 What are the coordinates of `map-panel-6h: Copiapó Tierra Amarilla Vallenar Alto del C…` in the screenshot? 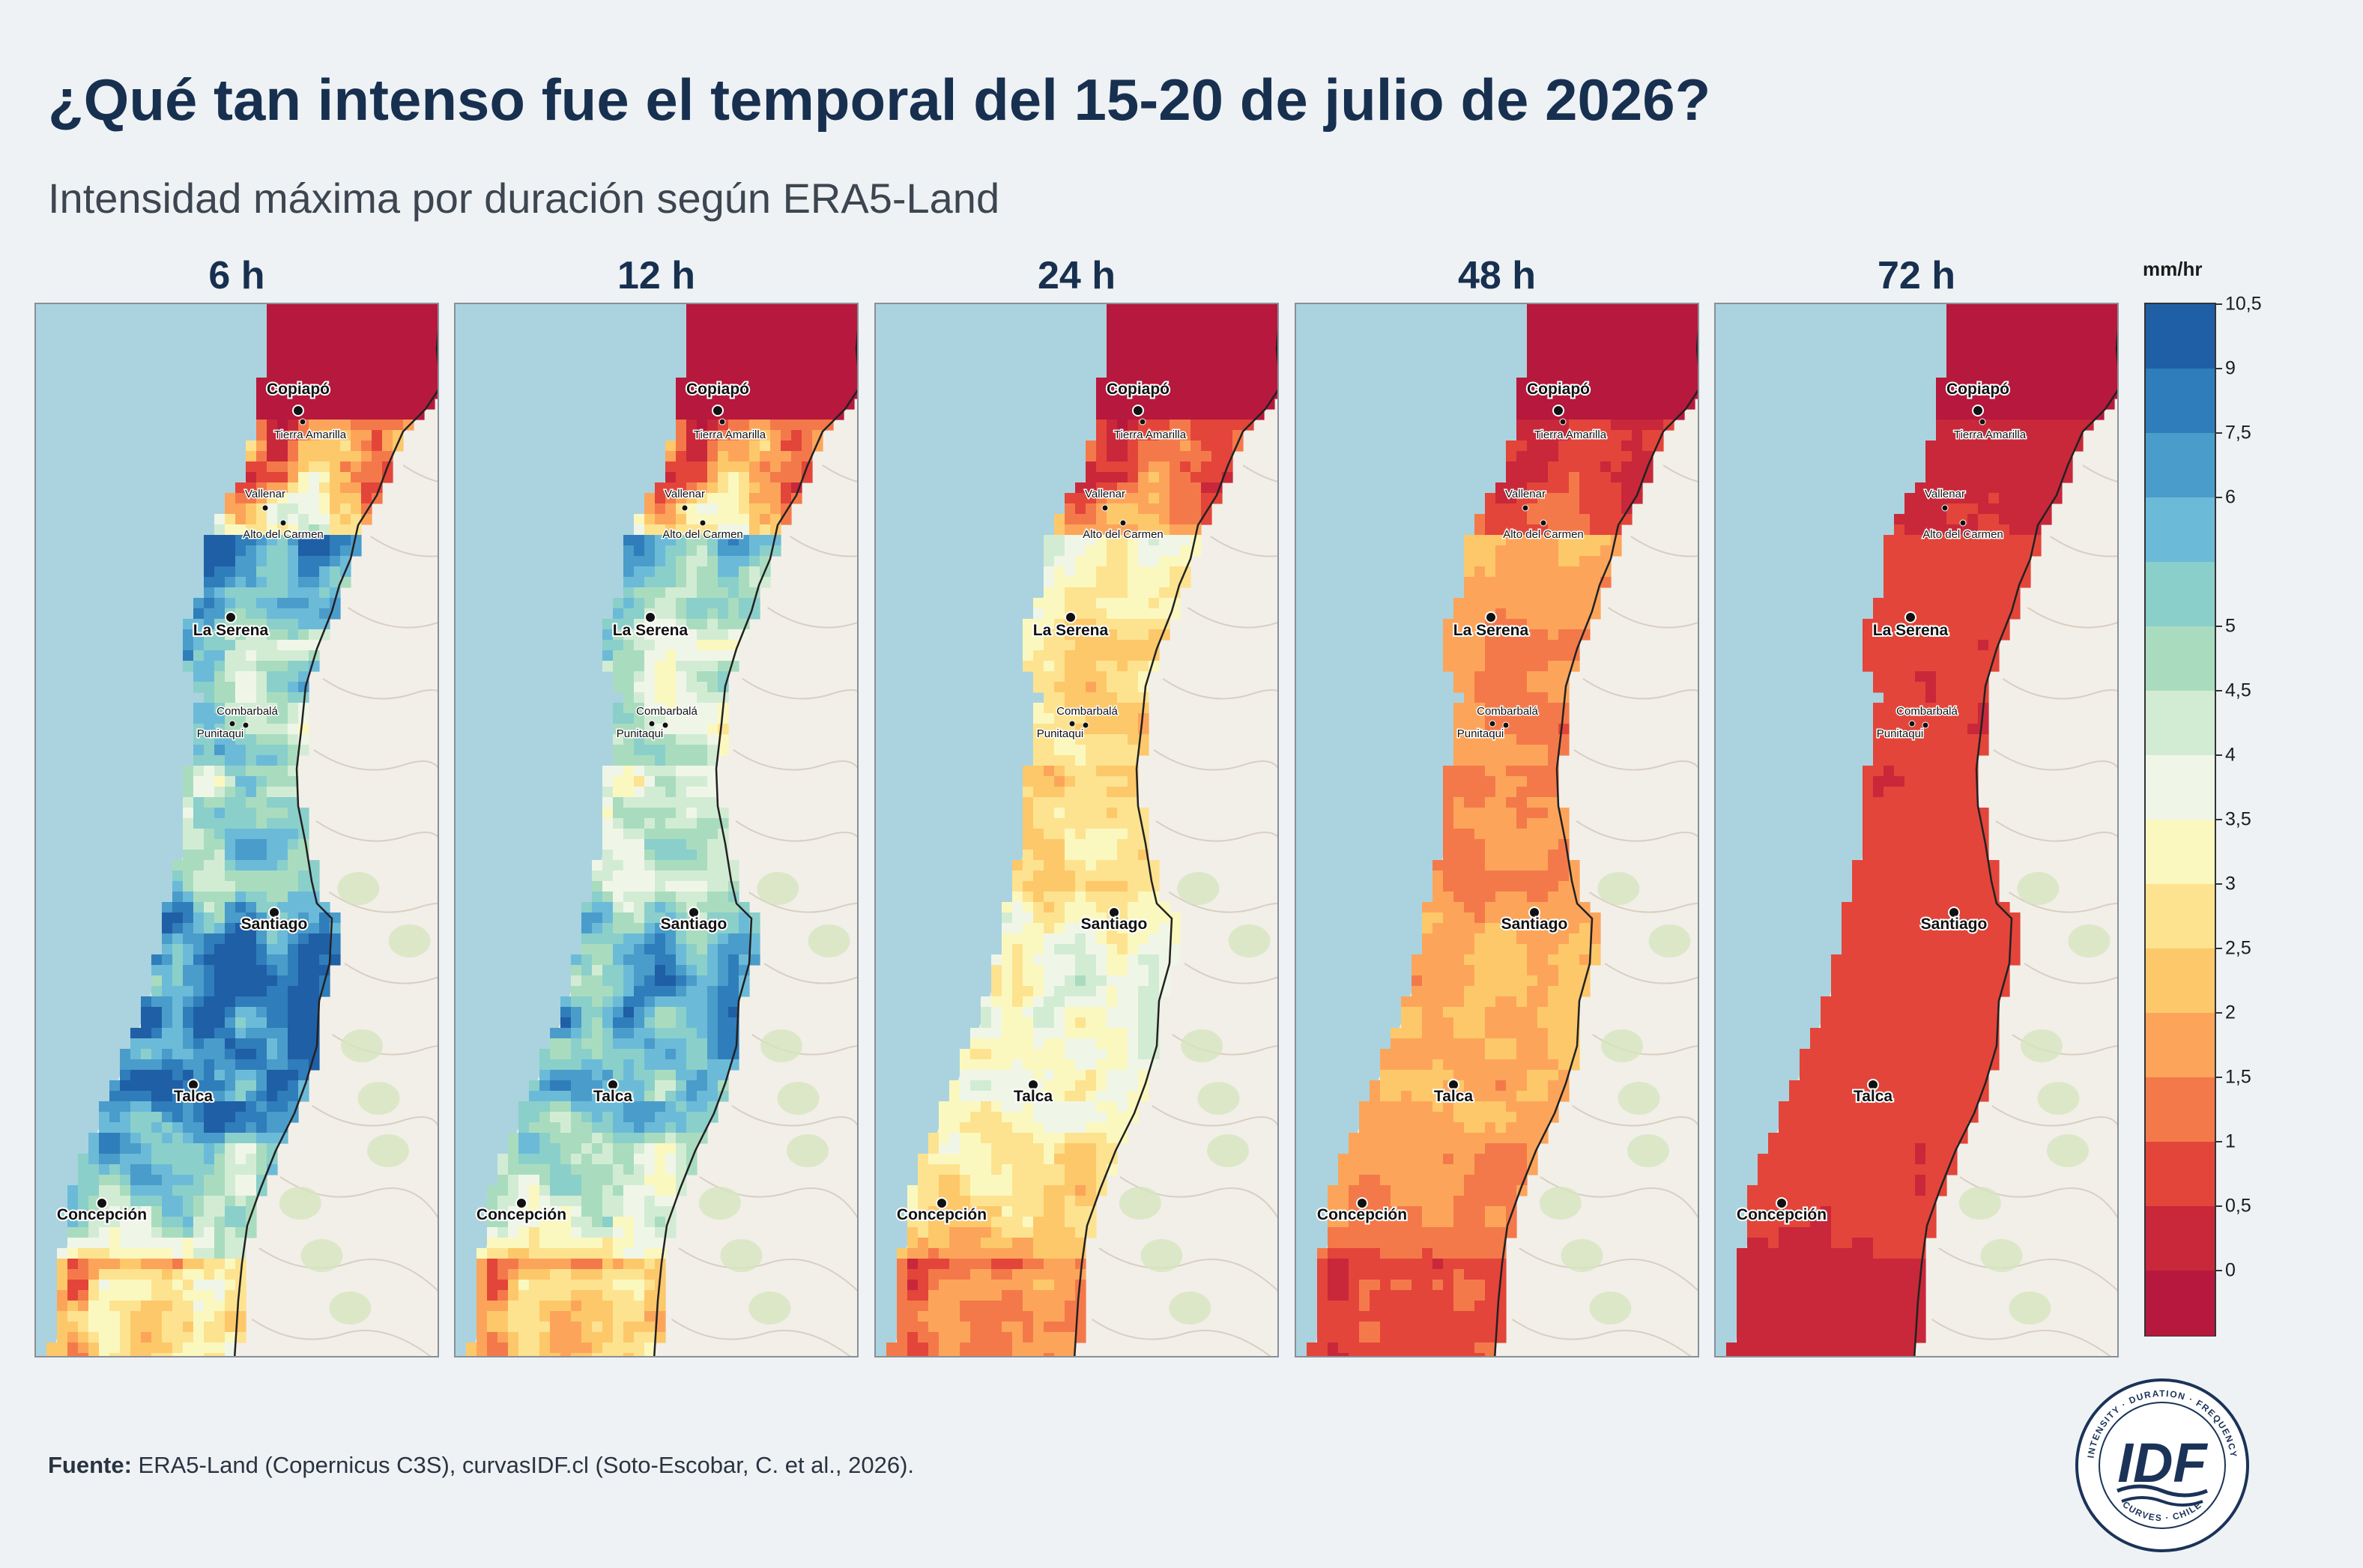 It's located at (236, 830).